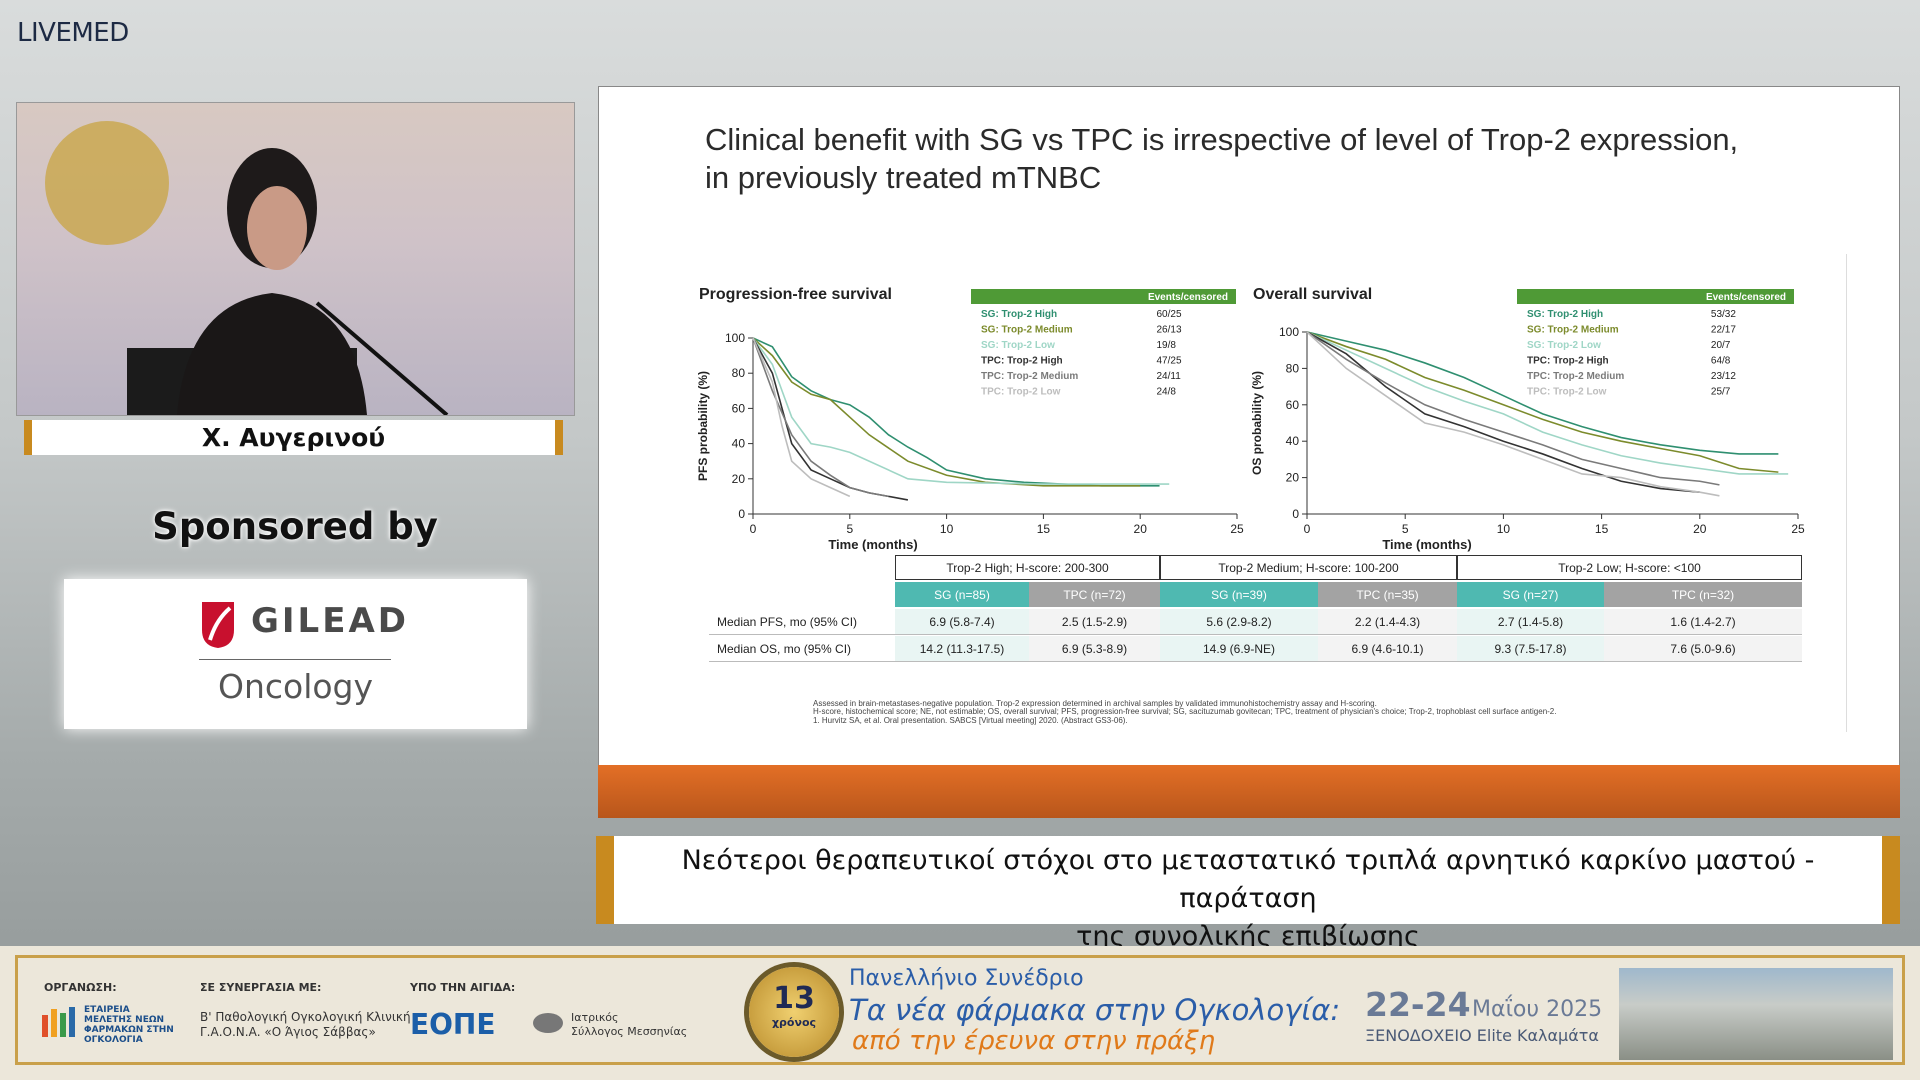  What do you see at coordinates (962, 648) in the screenshot?
I see `table-cell: 14.2 (11.3-17.5)` at bounding box center [962, 648].